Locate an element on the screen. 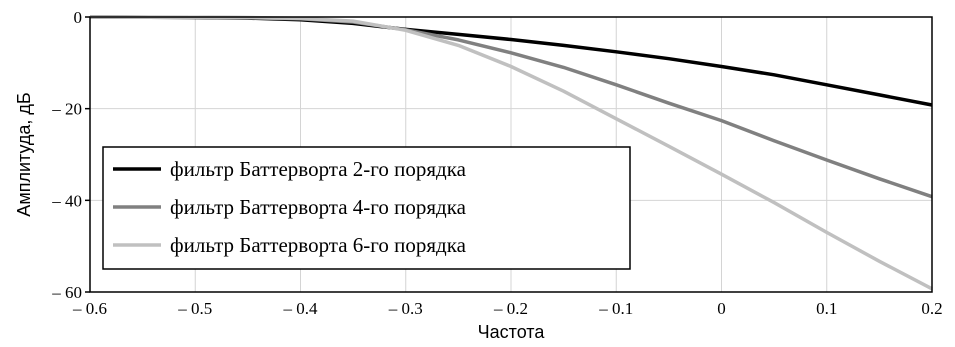  x-tick-label: 0 is located at coordinates (721, 308).